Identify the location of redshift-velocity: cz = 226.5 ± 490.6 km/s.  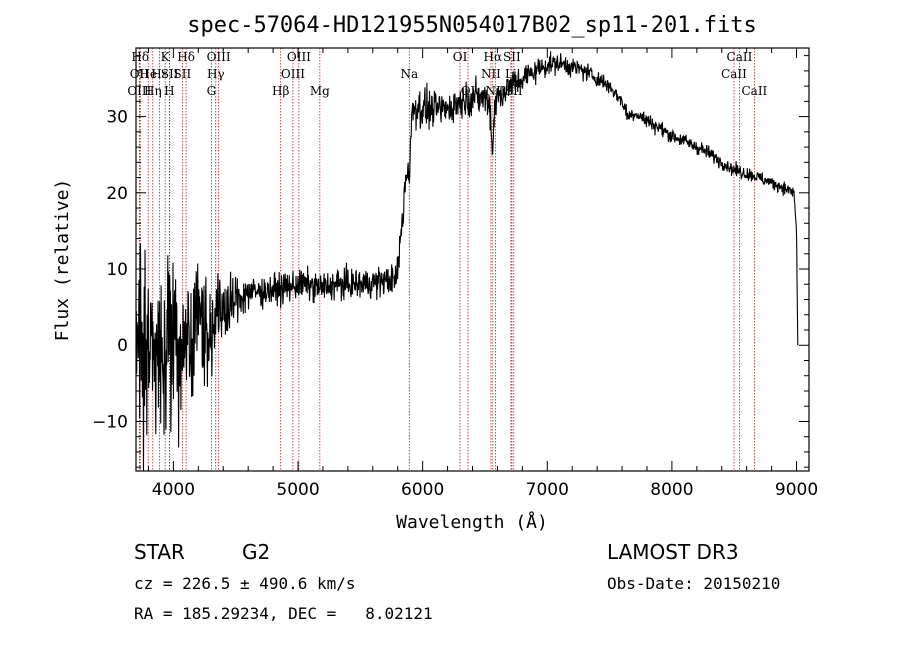
(245, 583).